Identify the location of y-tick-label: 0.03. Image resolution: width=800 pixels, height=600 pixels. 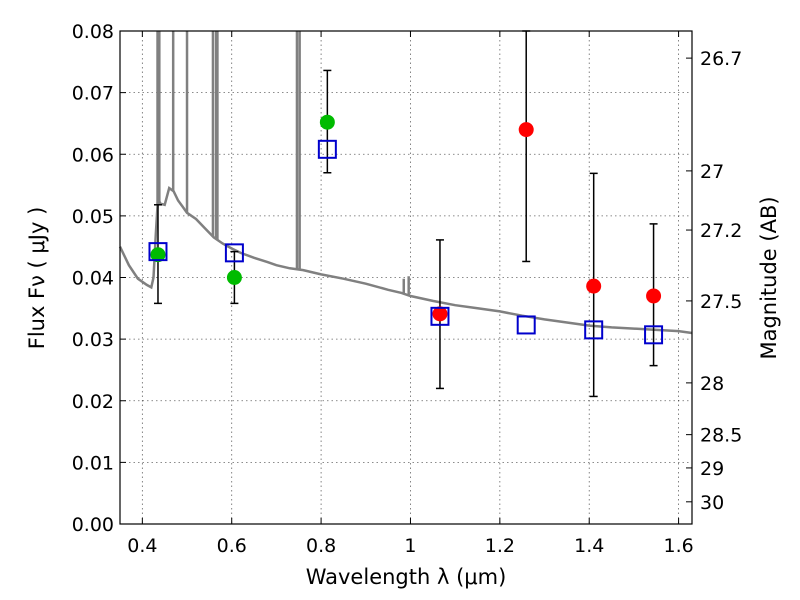
(93, 340).